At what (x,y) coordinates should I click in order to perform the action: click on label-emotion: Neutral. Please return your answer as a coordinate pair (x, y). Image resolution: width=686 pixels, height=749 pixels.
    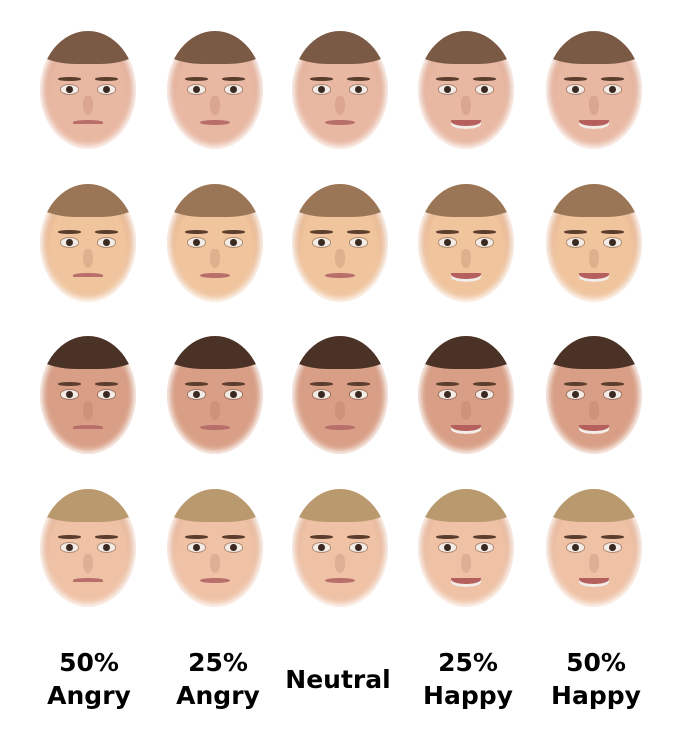
    Looking at the image, I should click on (338, 679).